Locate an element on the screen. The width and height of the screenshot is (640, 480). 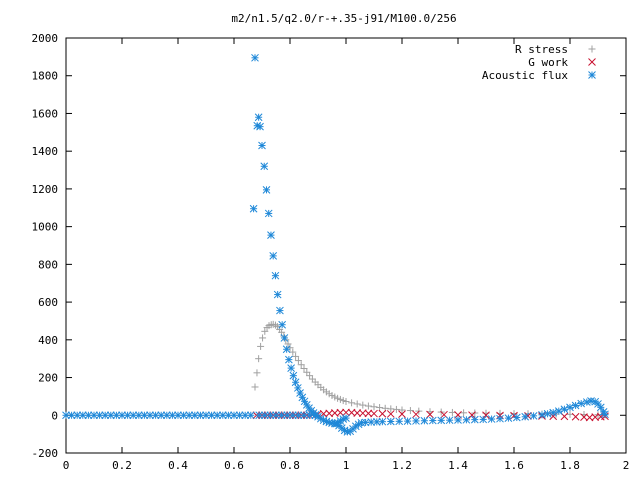
x-tick-label: 0.4 is located at coordinates (178, 465).